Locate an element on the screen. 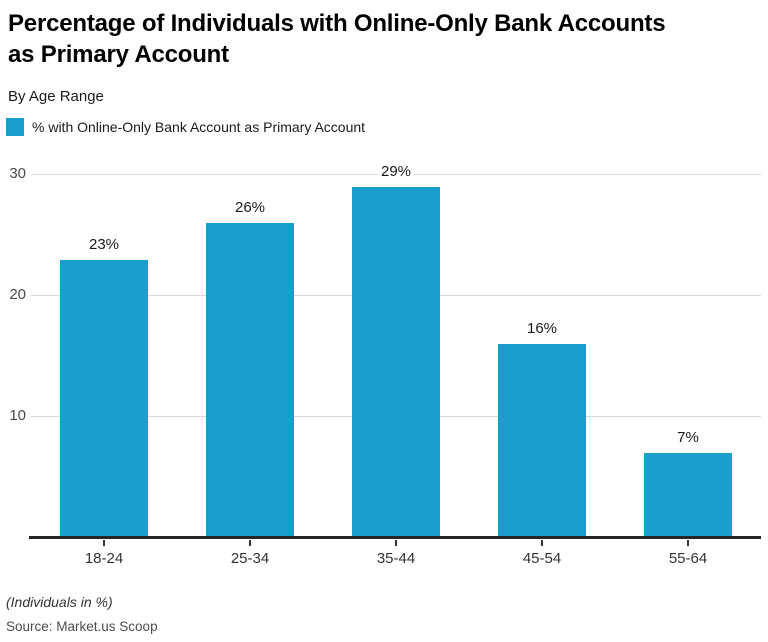  bar-value-label: 29% is located at coordinates (396, 172).